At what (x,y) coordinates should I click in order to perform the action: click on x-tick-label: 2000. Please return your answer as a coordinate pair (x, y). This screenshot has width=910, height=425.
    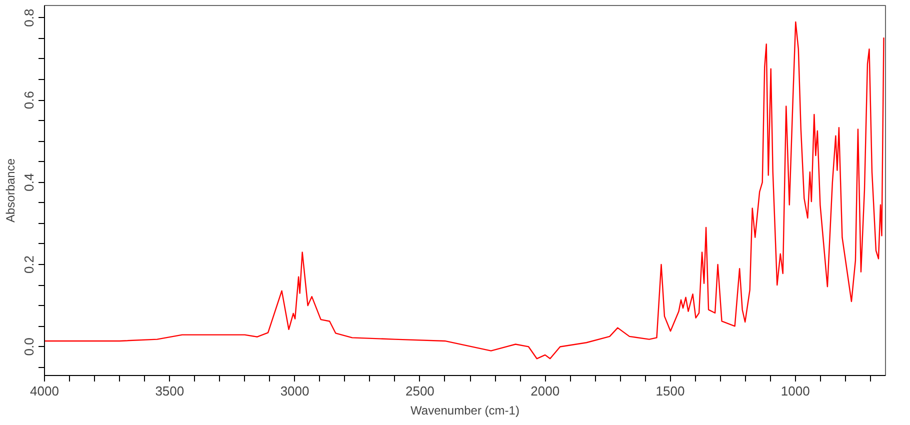
    Looking at the image, I should click on (545, 391).